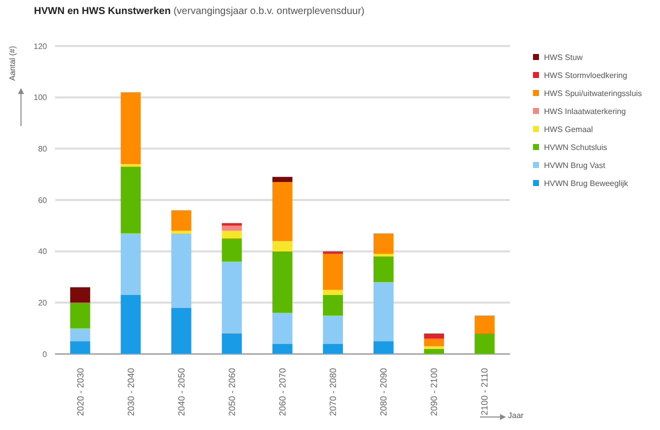 The height and width of the screenshot is (430, 660). What do you see at coordinates (576, 147) in the screenshot?
I see `legend-label: HVWN Schutsluis` at bounding box center [576, 147].